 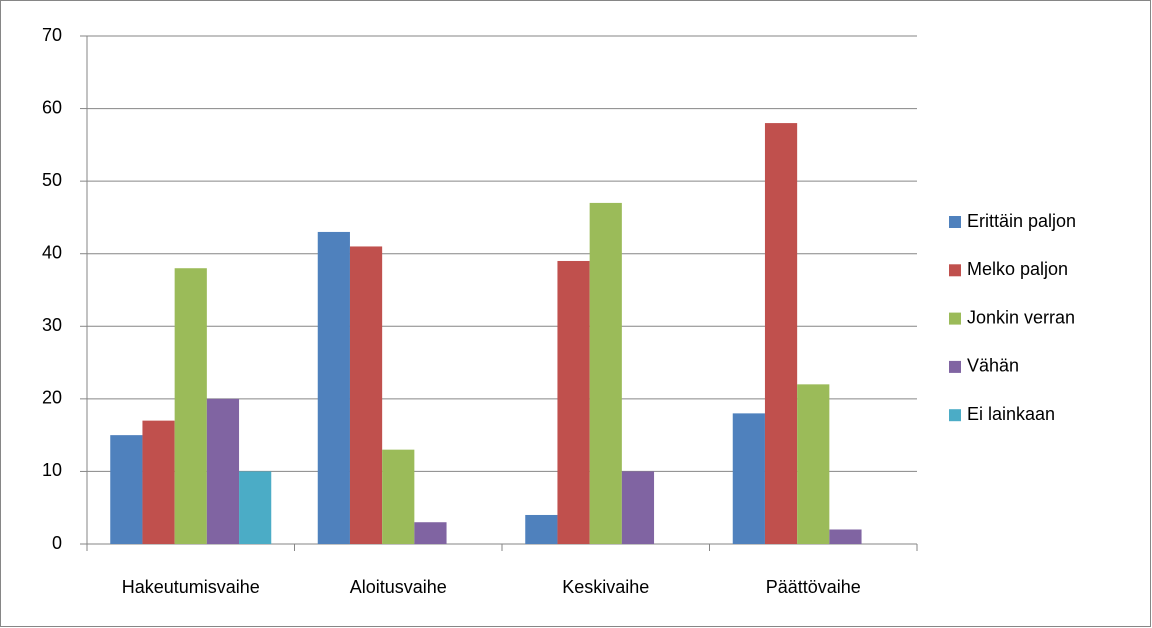 I want to click on y-tick-label: 70, so click(x=52, y=35).